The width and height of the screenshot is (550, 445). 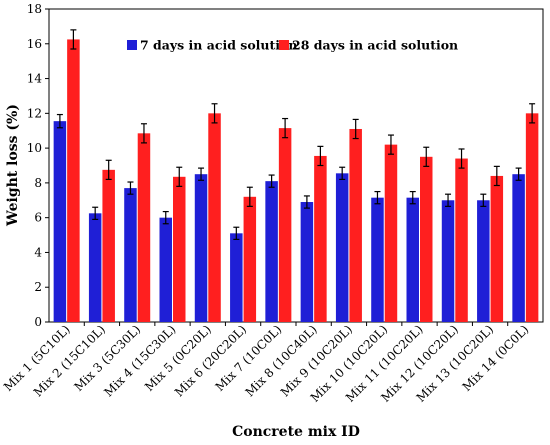 I want to click on y-tick-label: 4, so click(x=38, y=252).